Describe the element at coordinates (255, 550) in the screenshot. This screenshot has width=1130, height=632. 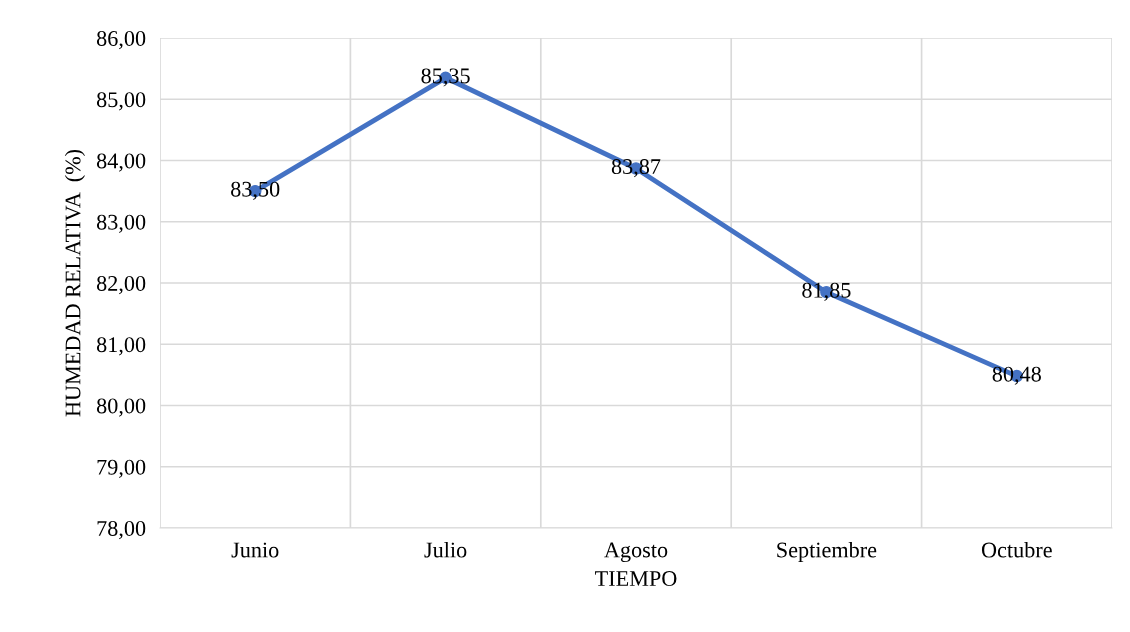
I see `x-tick-label: Junio` at that location.